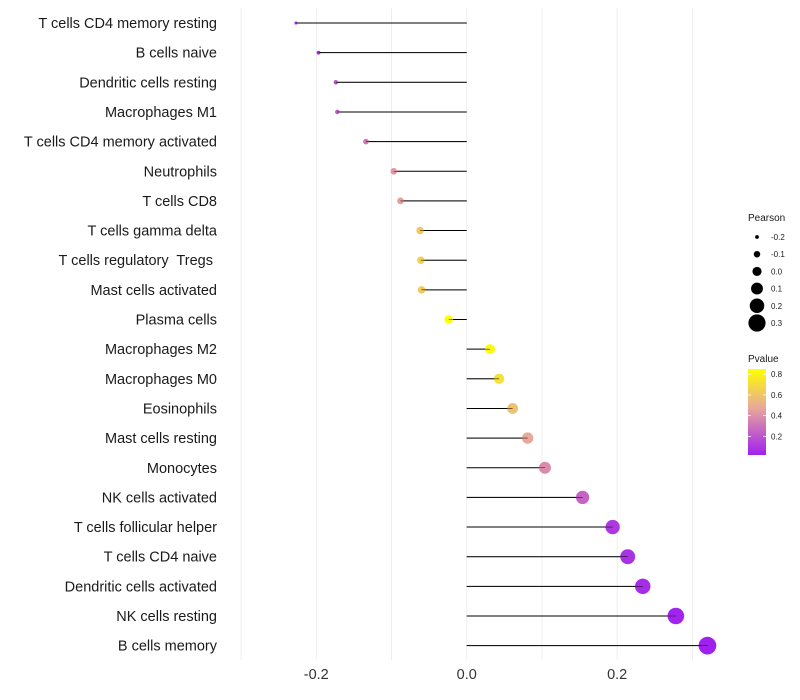  What do you see at coordinates (180, 172) in the screenshot?
I see `category-label: Neutrophils` at bounding box center [180, 172].